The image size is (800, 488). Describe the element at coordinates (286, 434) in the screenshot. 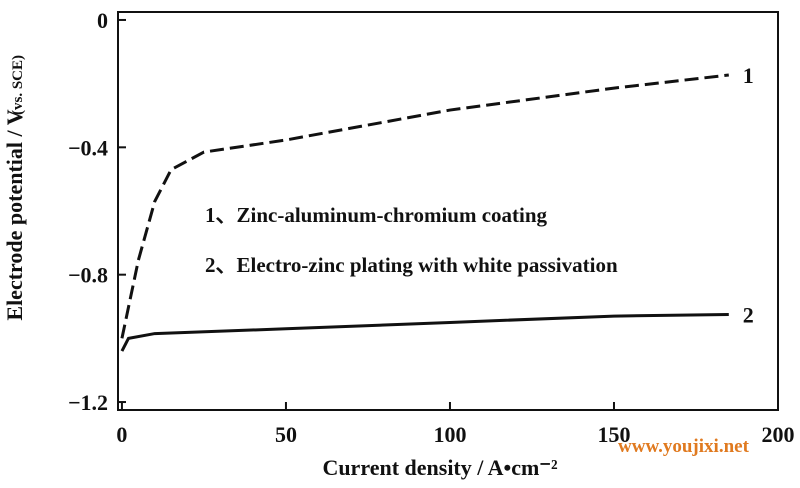

I see `x-tick-label: 50` at that location.